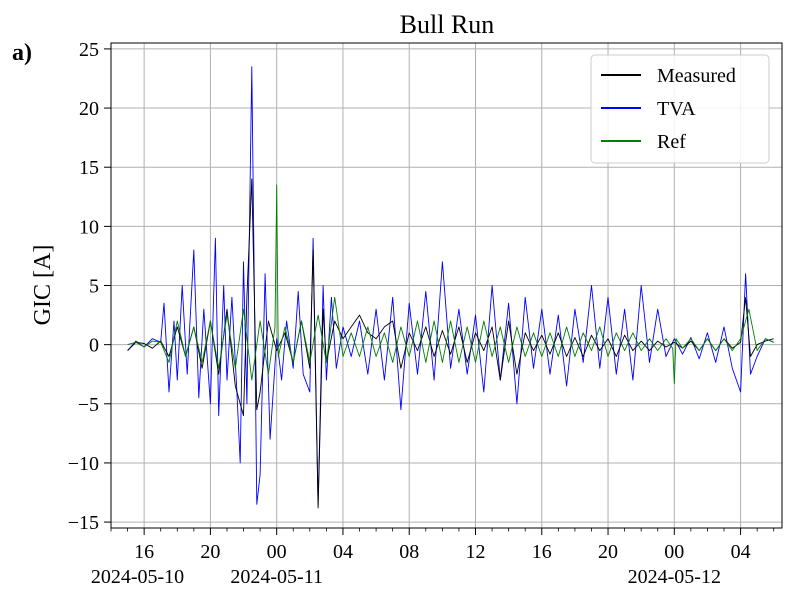  I want to click on x-tick-label: 08, so click(409, 552).